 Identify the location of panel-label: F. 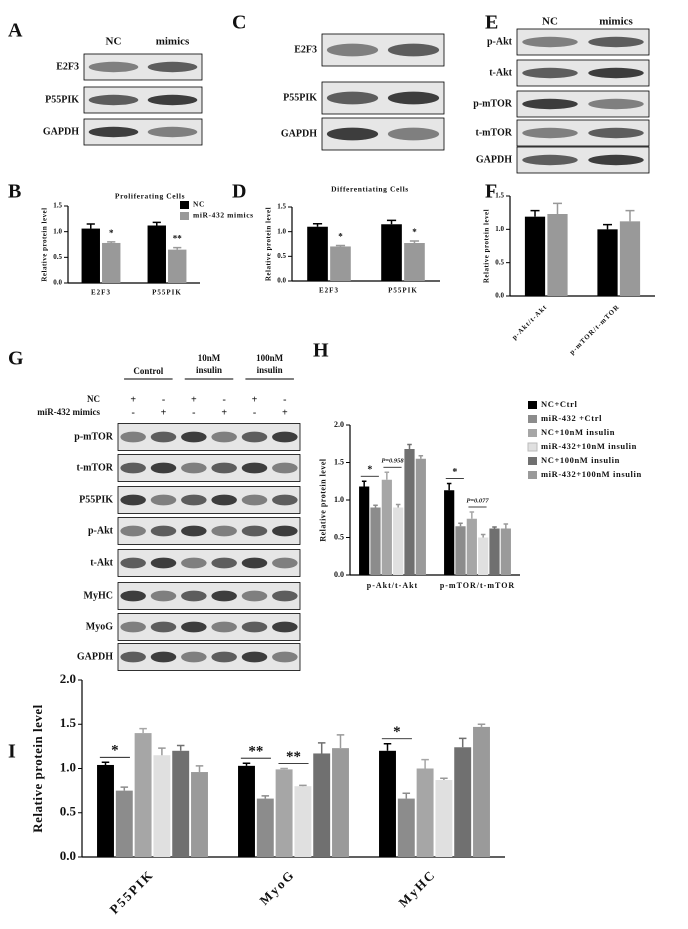
(491, 192).